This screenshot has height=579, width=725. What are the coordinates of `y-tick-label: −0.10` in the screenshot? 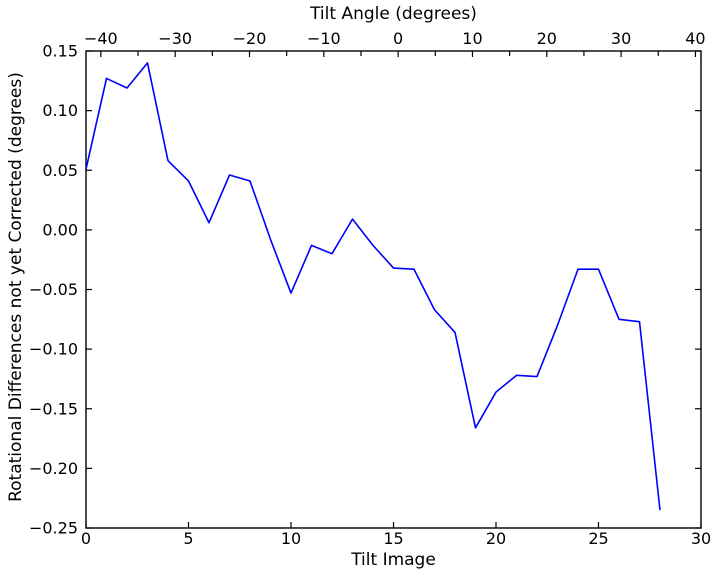 It's located at (53, 349).